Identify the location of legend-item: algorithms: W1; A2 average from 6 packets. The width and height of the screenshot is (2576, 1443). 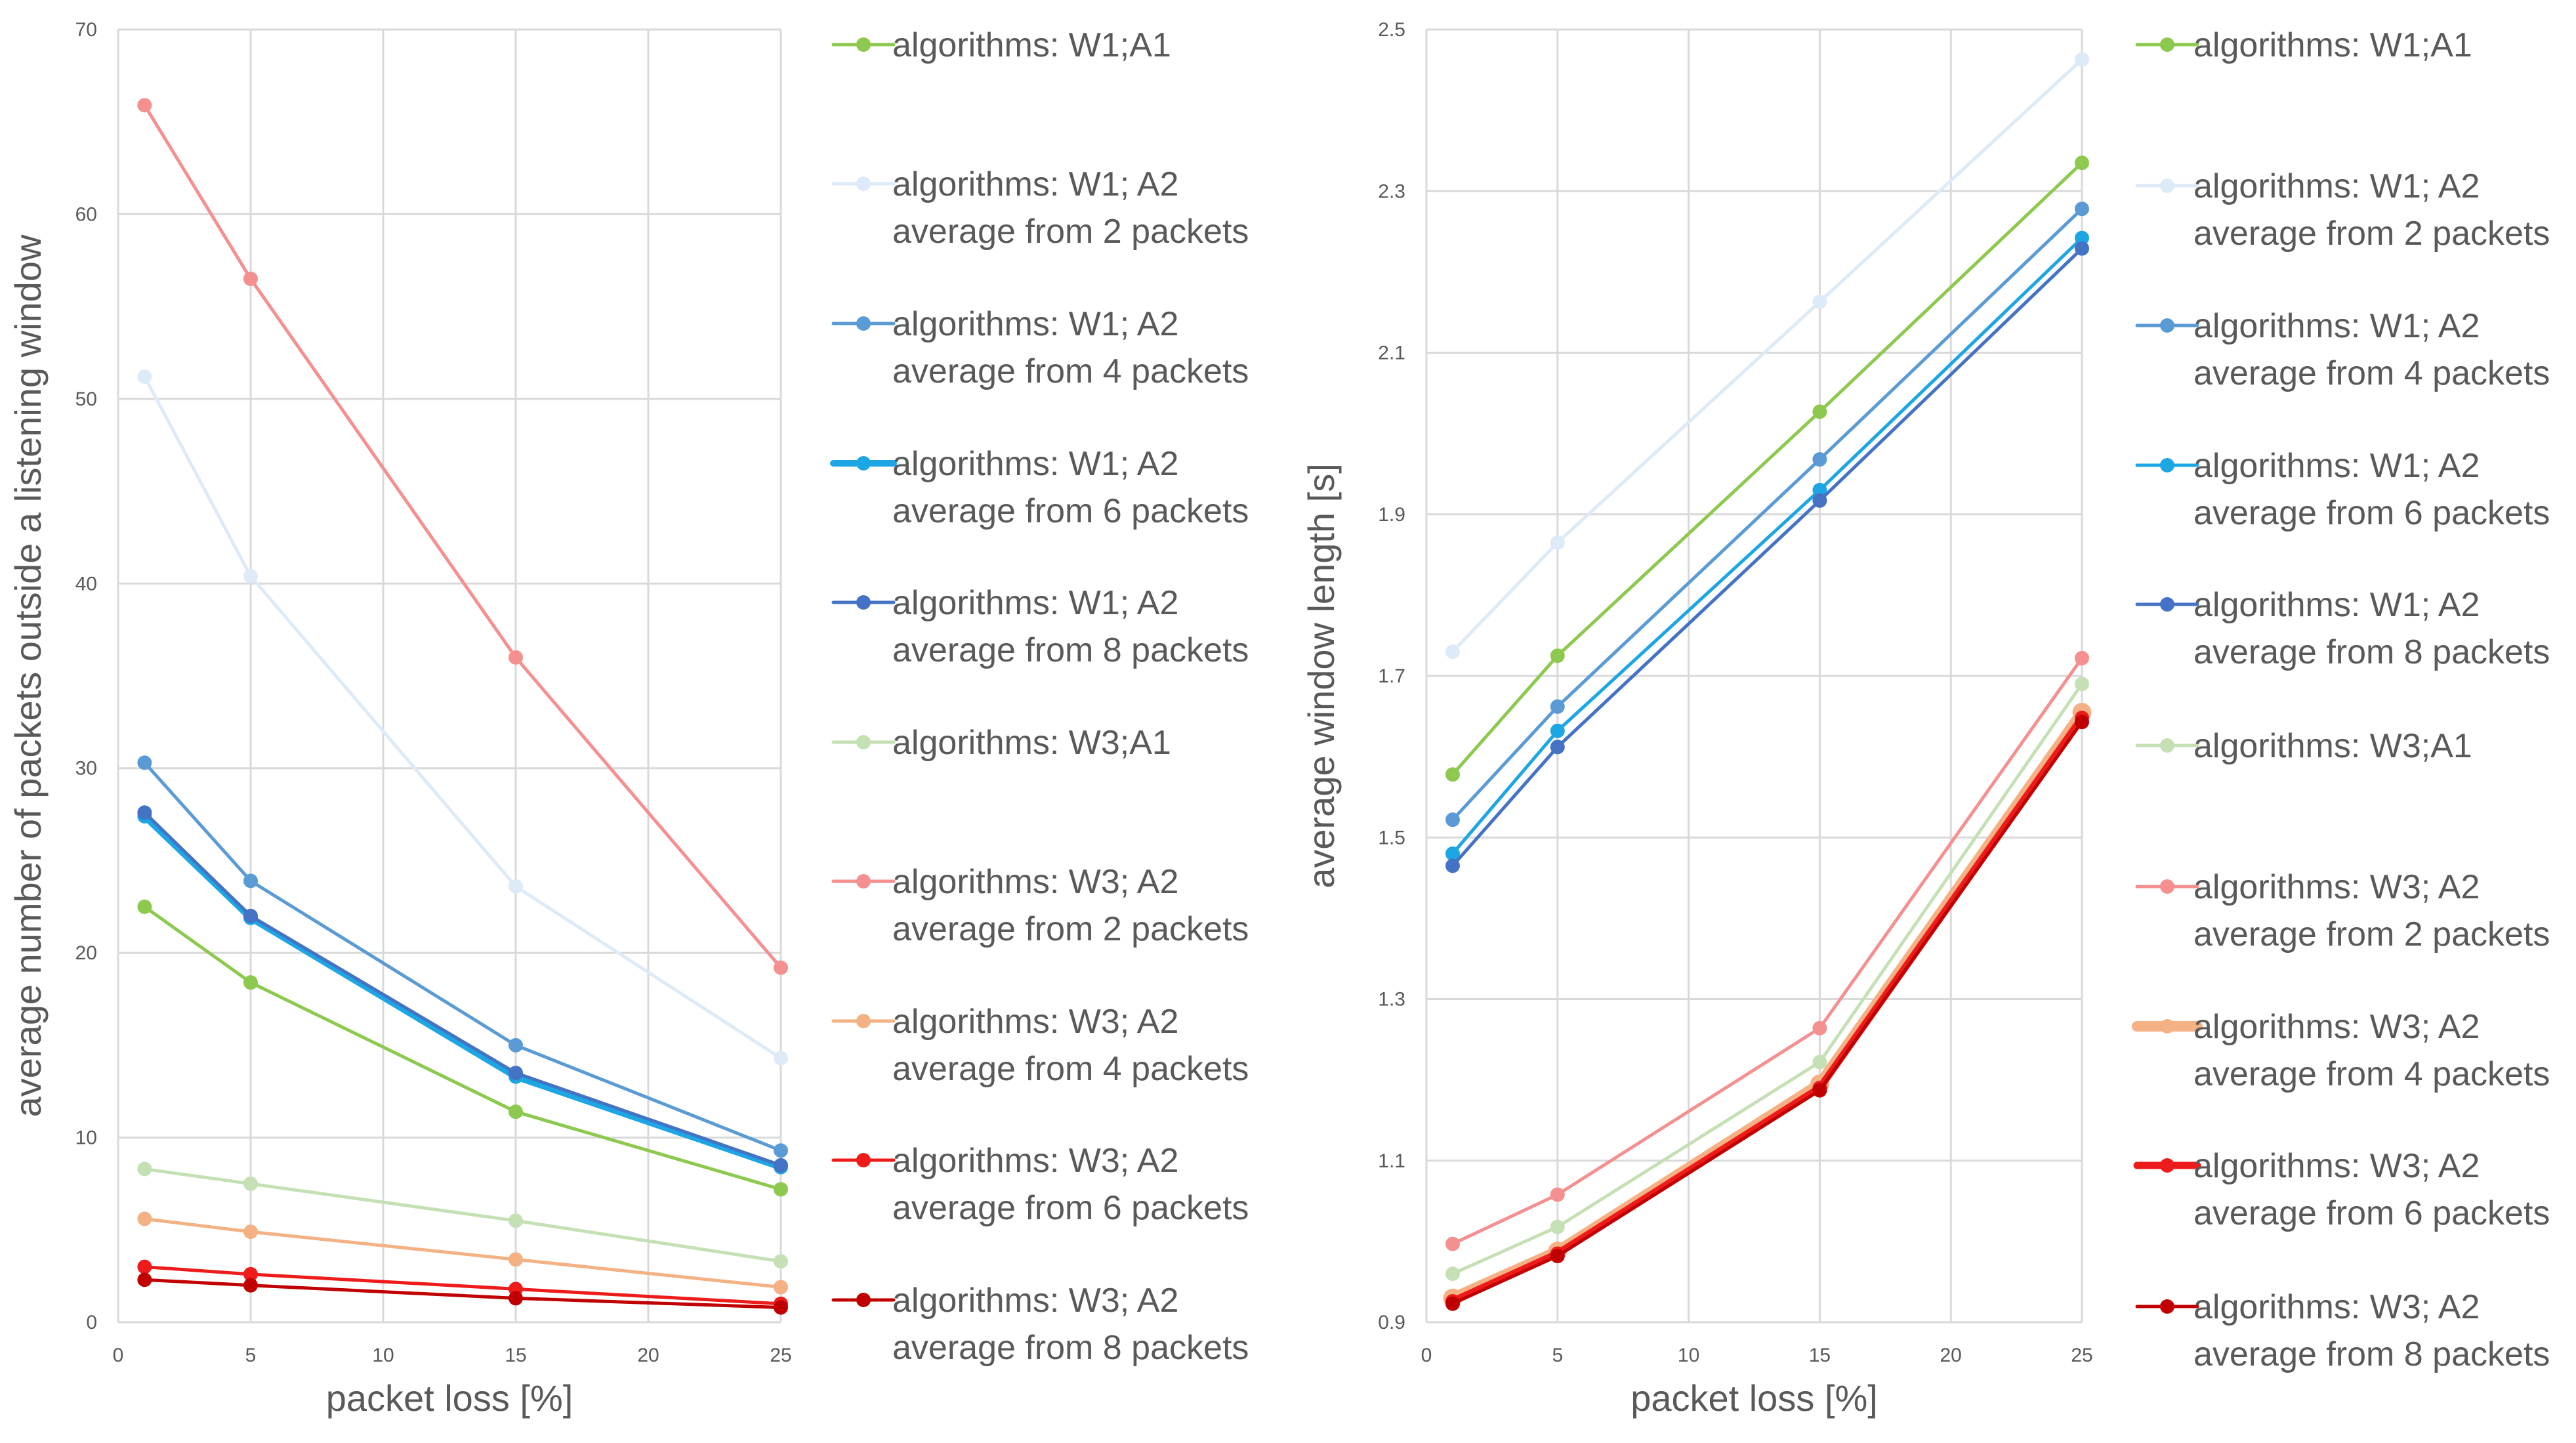
(2343, 489).